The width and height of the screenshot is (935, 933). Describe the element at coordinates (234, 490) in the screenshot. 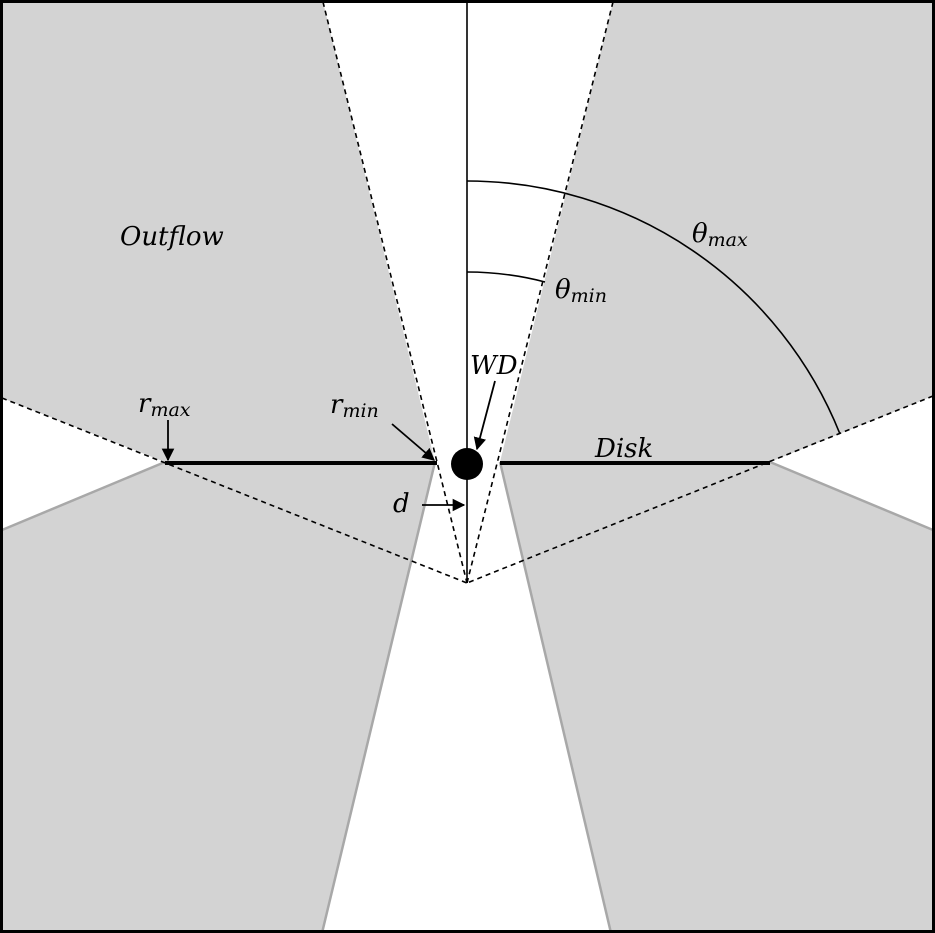

I see `cone-outer-left` at that location.